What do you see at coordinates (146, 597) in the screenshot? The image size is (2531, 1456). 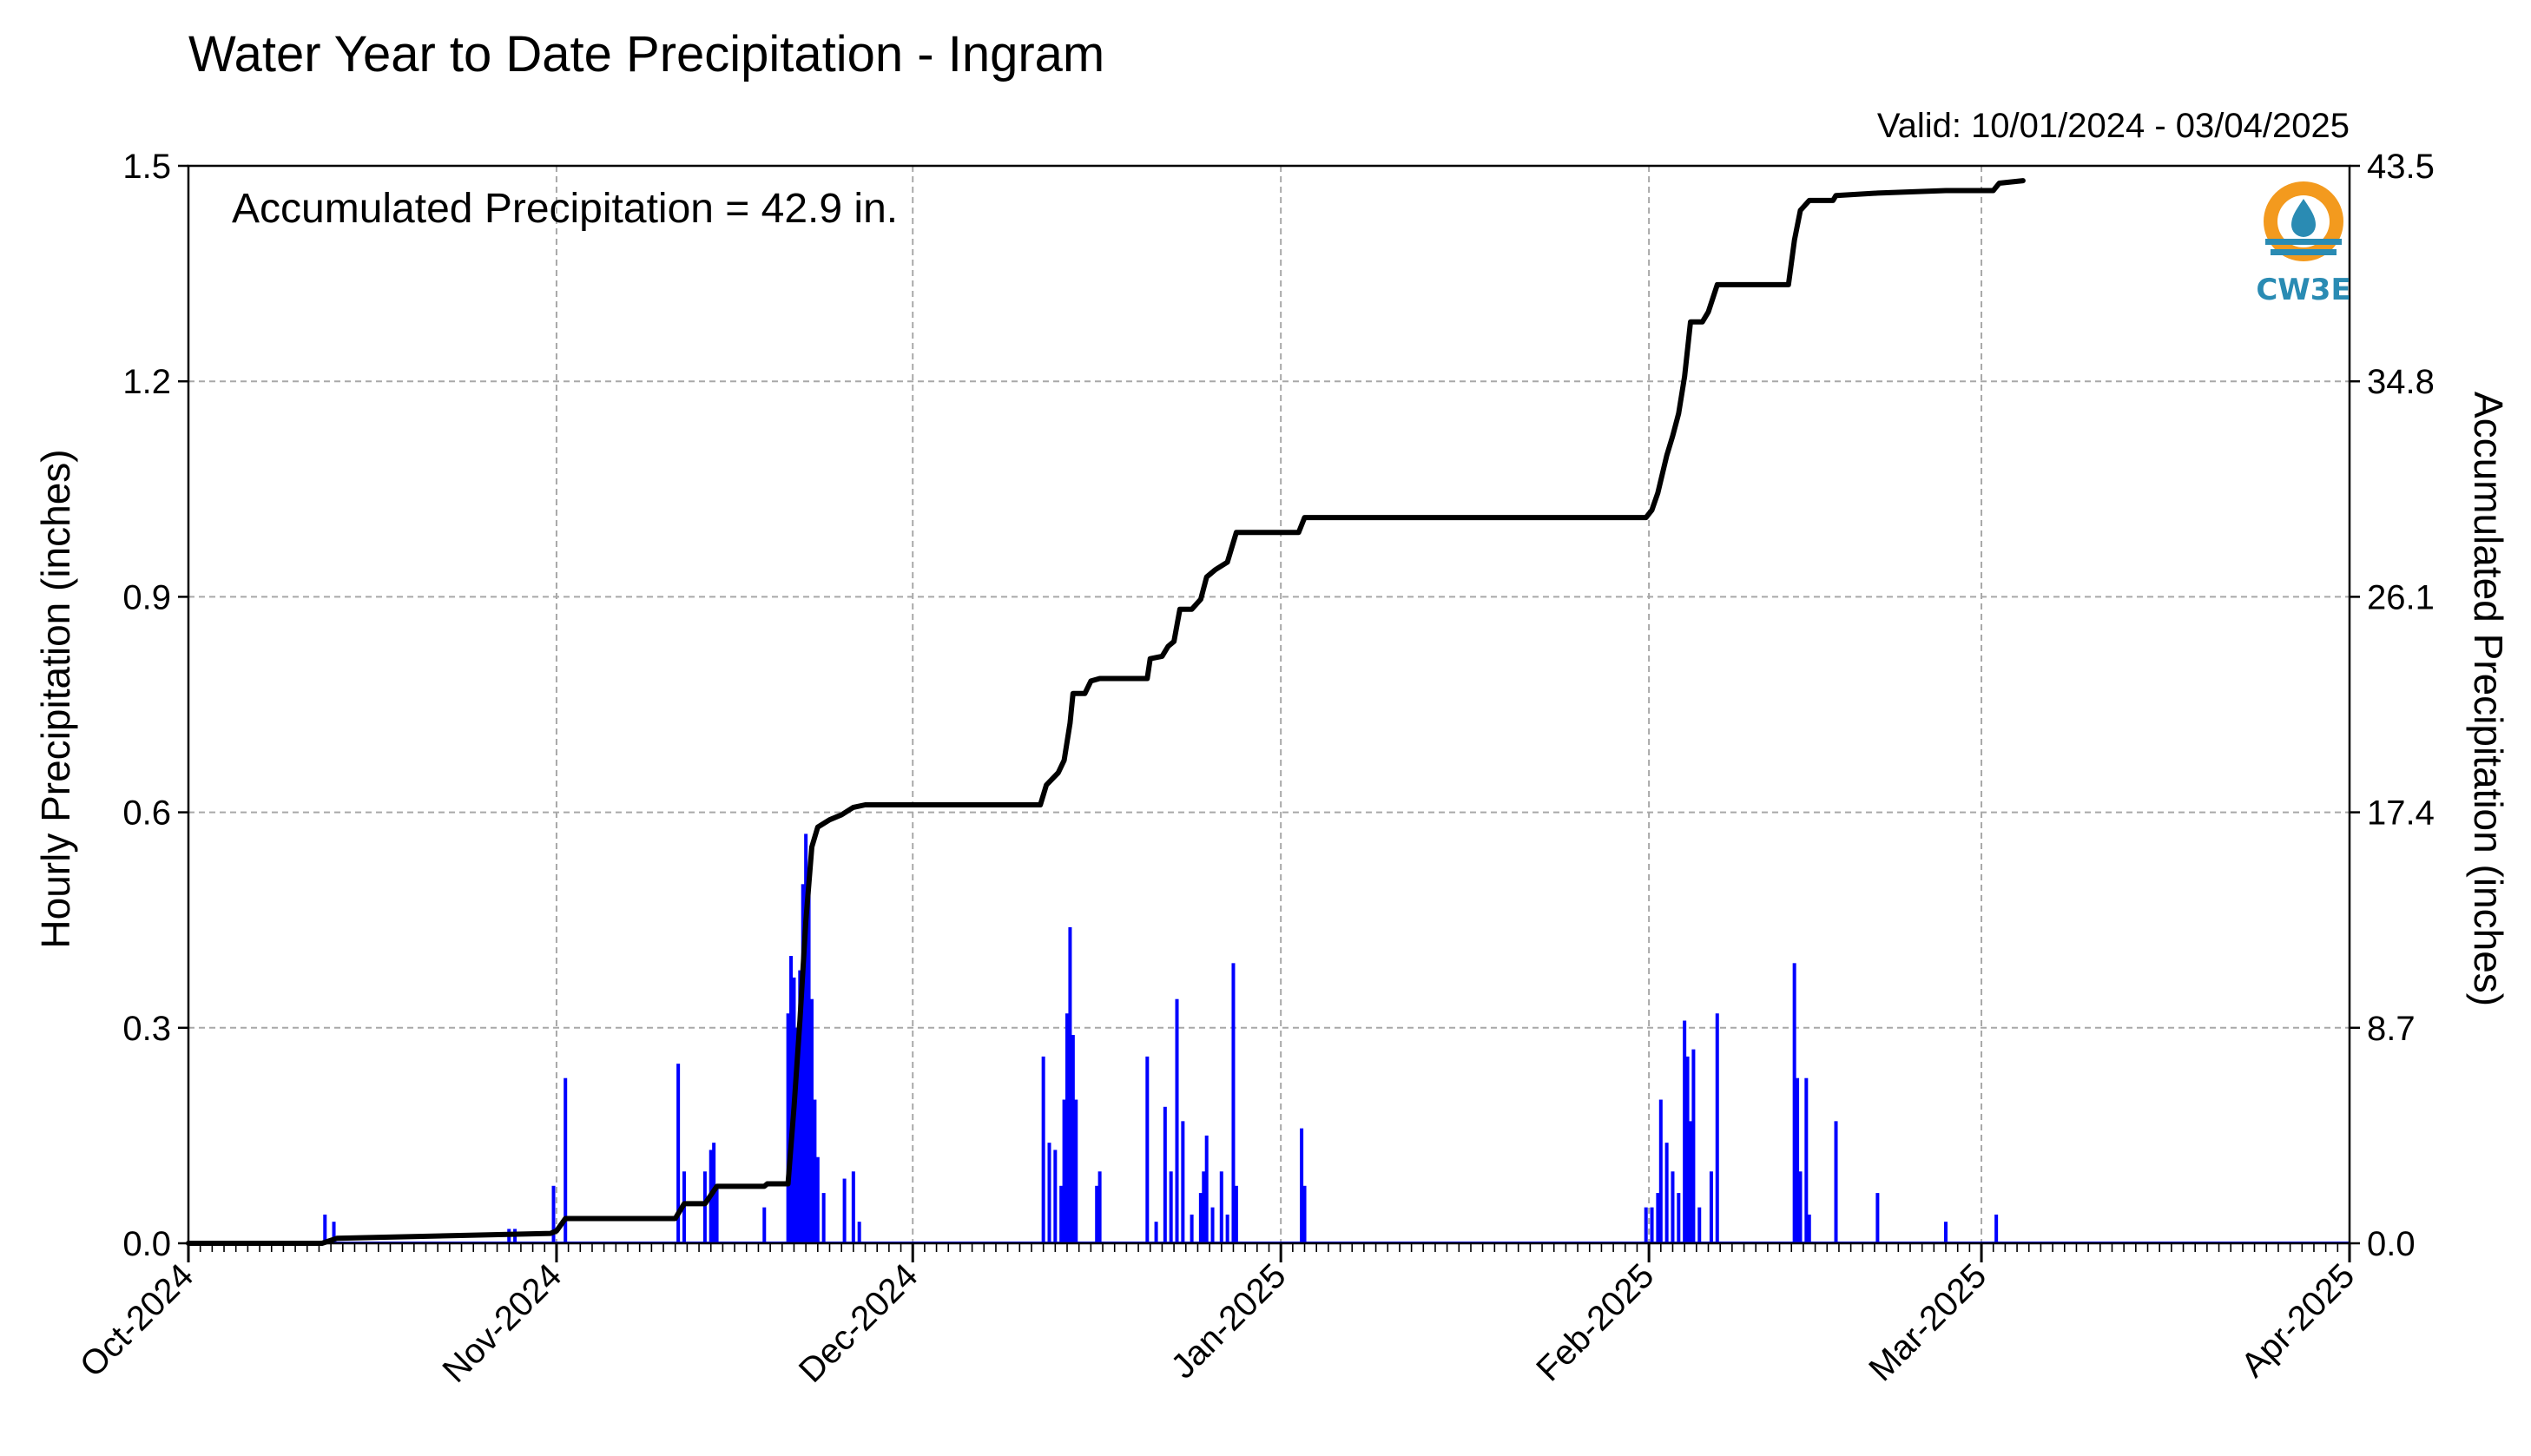 I see `left-y-tick-label: 0.9` at bounding box center [146, 597].